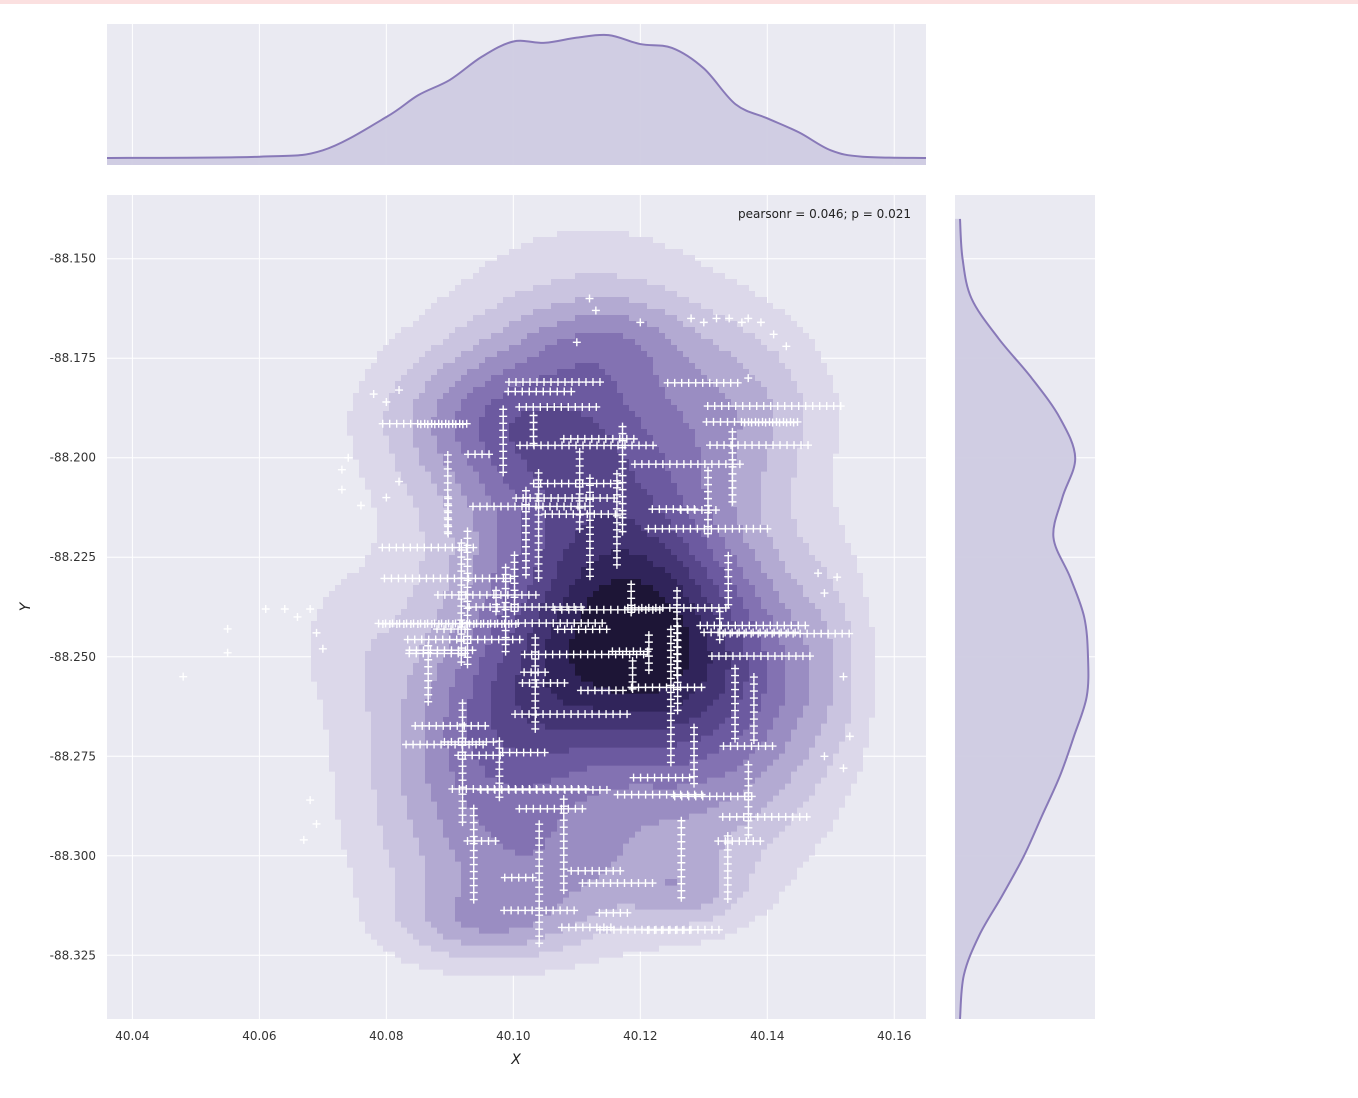 This screenshot has height=1098, width=1358. I want to click on y-tick-label: -88.250, so click(73, 657).